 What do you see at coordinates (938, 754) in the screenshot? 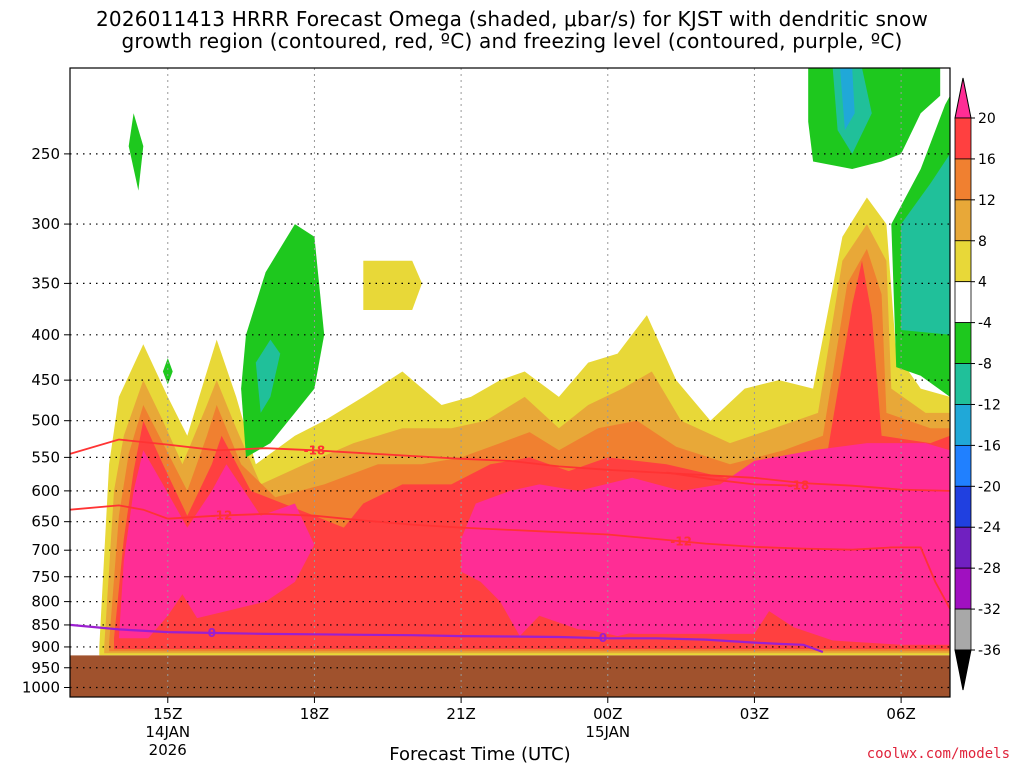
I see `credit-link: coolwx.com/models` at bounding box center [938, 754].